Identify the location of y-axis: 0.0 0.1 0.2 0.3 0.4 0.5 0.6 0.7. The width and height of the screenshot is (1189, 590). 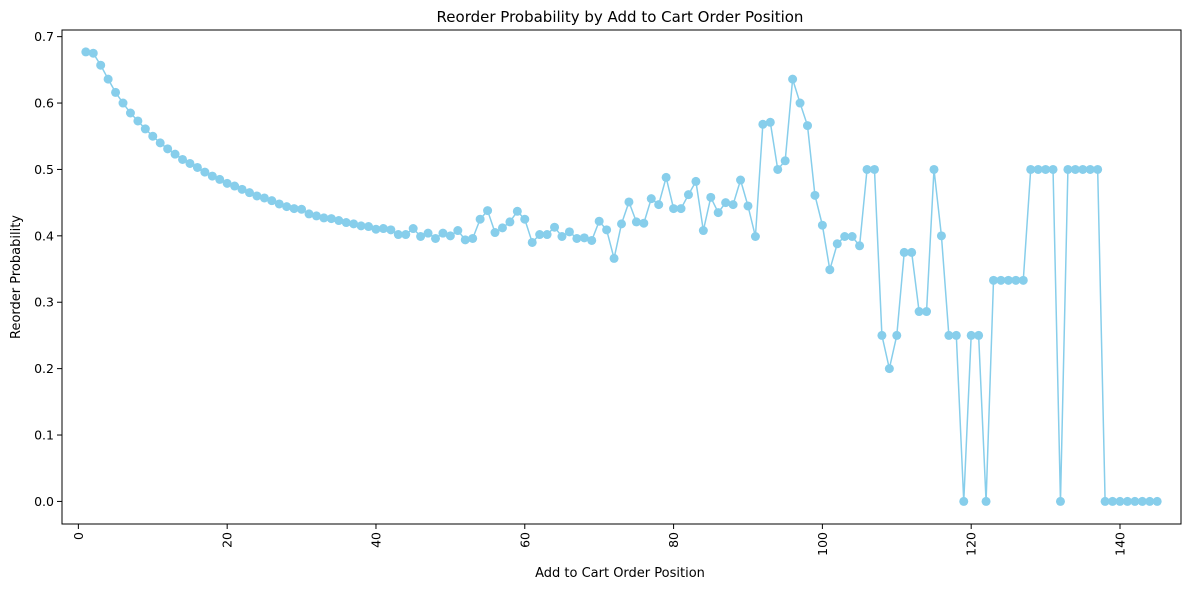
(48, 269).